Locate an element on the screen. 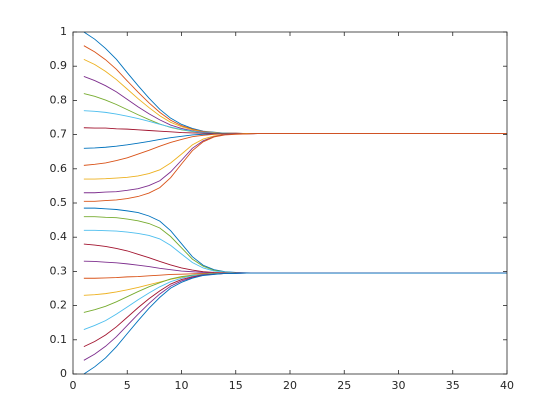 The width and height of the screenshot is (560, 420). y-tick-label: 0.4 is located at coordinates (59, 236).